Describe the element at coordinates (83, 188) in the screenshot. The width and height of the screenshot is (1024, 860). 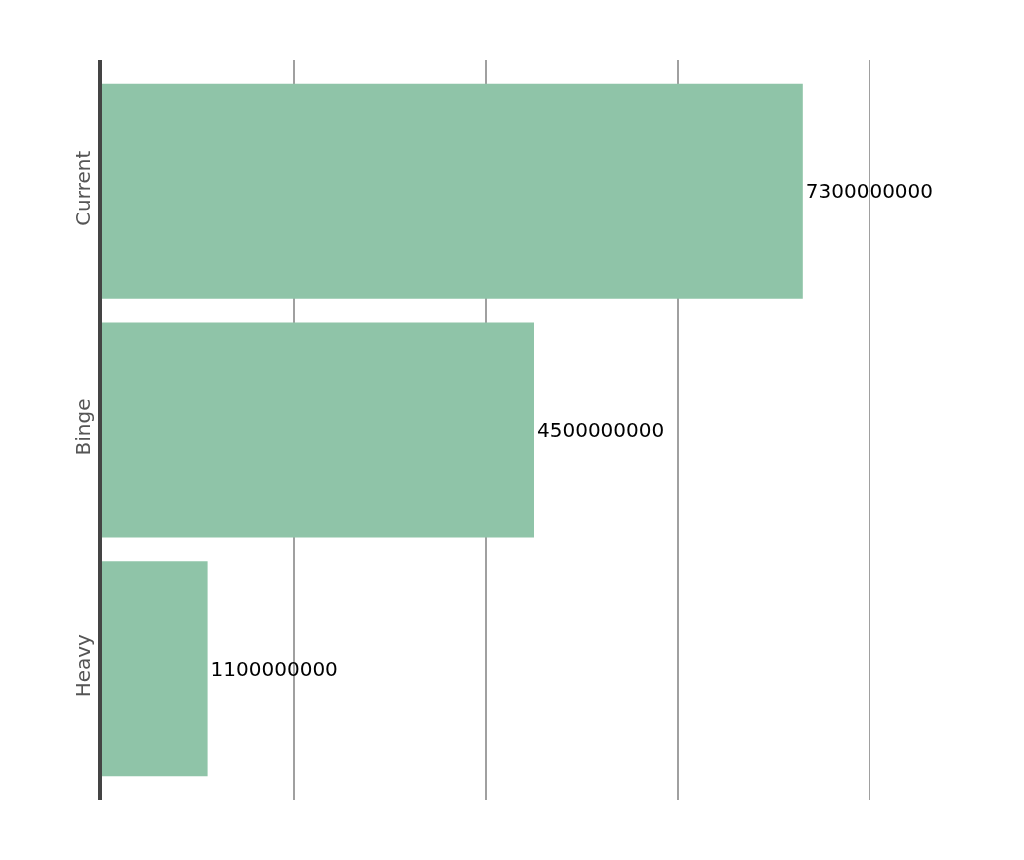
I see `y-tick-label: Current` at that location.